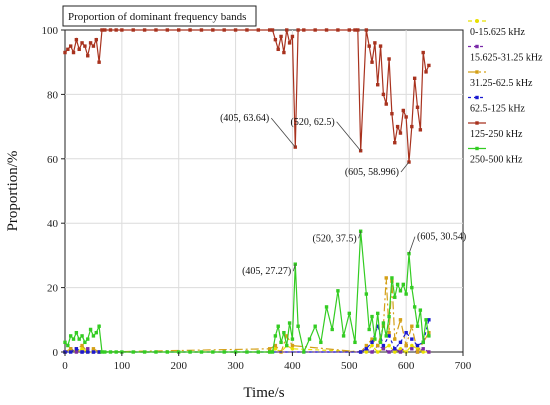 Image resolution: width=550 pixels, height=405 pixels. Describe the element at coordinates (498, 32) in the screenshot. I see `legend-label: 0-15.625 kHz` at that location.